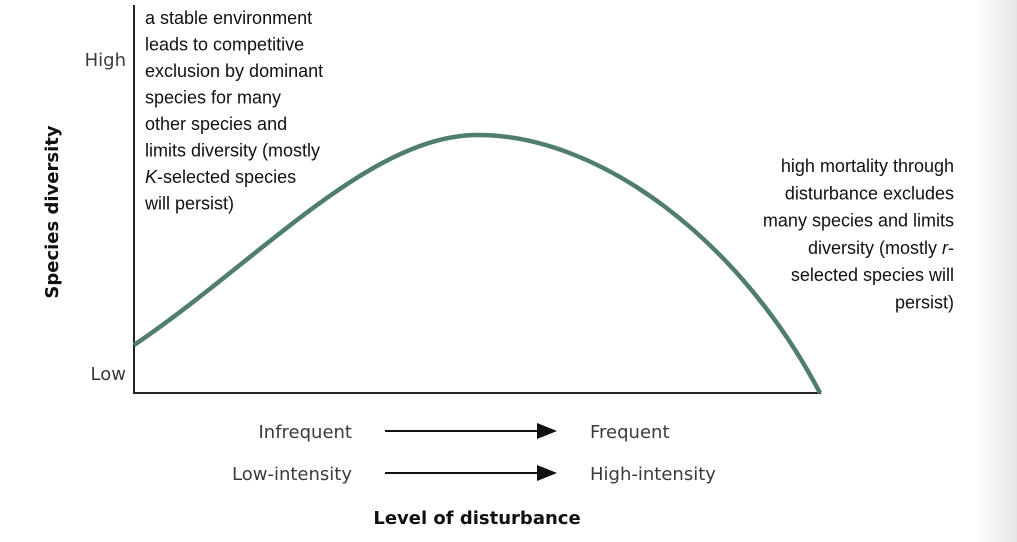 This screenshot has width=1017, height=542. I want to click on annotation-text: other species and, so click(216, 124).